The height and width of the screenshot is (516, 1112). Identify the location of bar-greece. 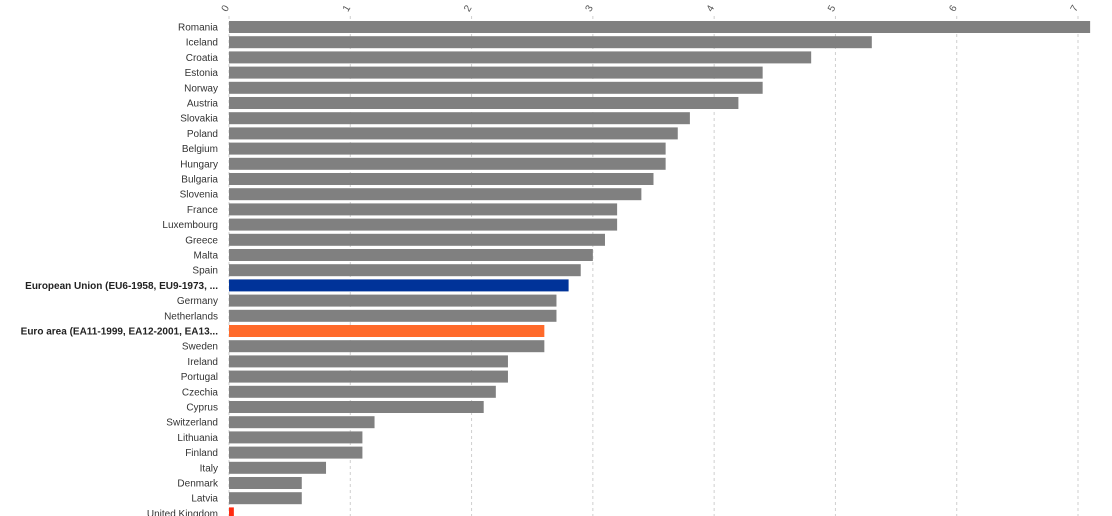
(417, 239).